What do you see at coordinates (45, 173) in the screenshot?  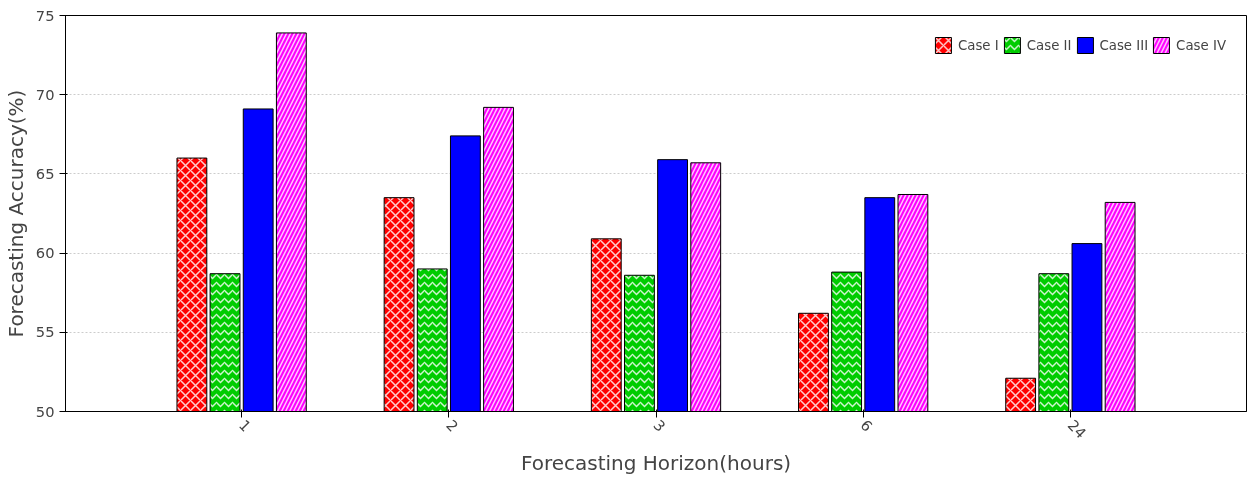 I see `y-tick-label: 65` at bounding box center [45, 173].